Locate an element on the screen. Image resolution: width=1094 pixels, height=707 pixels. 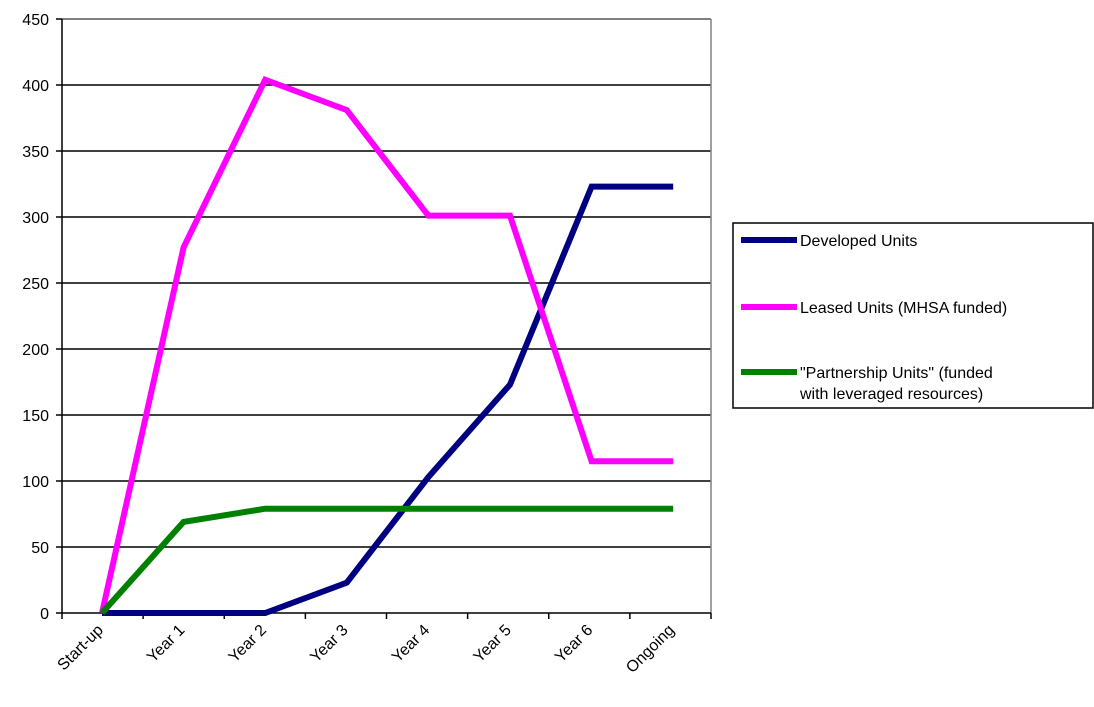
y-tick-label: 300 is located at coordinates (35, 218).